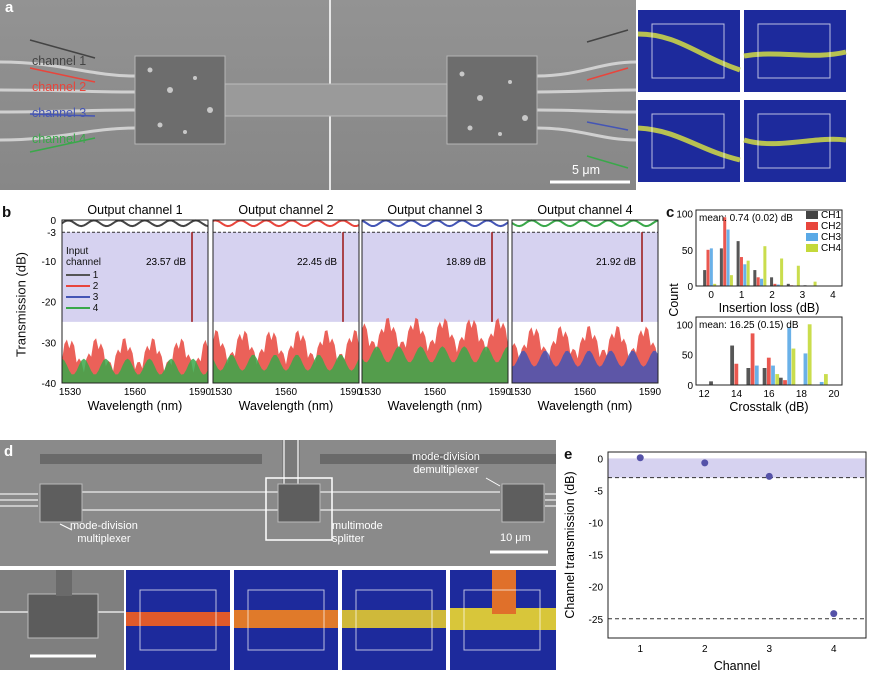  What do you see at coordinates (746, 218) in the screenshot?
I see `hist-mean-top: mean: 0.74 (0.02) dB` at bounding box center [746, 218].